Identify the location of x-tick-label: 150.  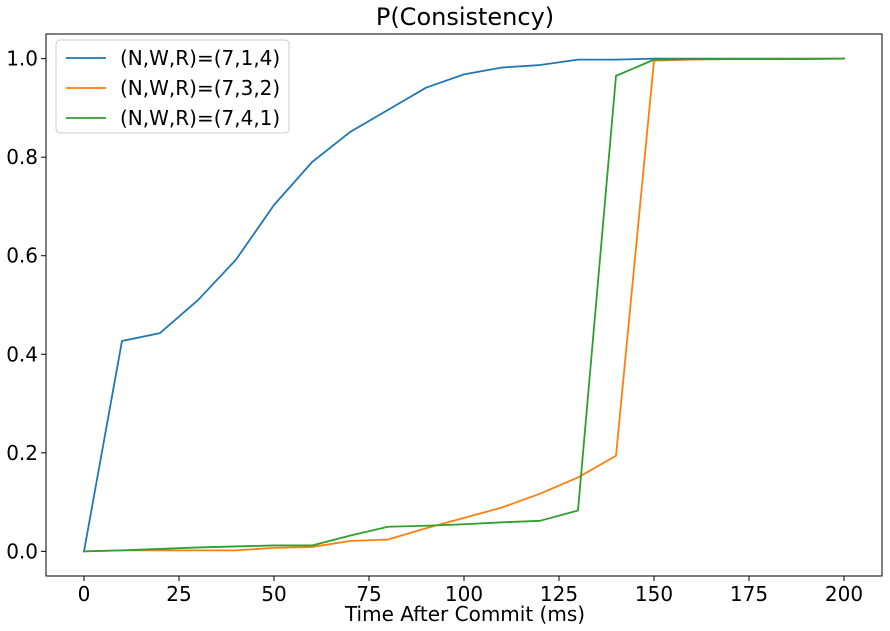
(654, 594).